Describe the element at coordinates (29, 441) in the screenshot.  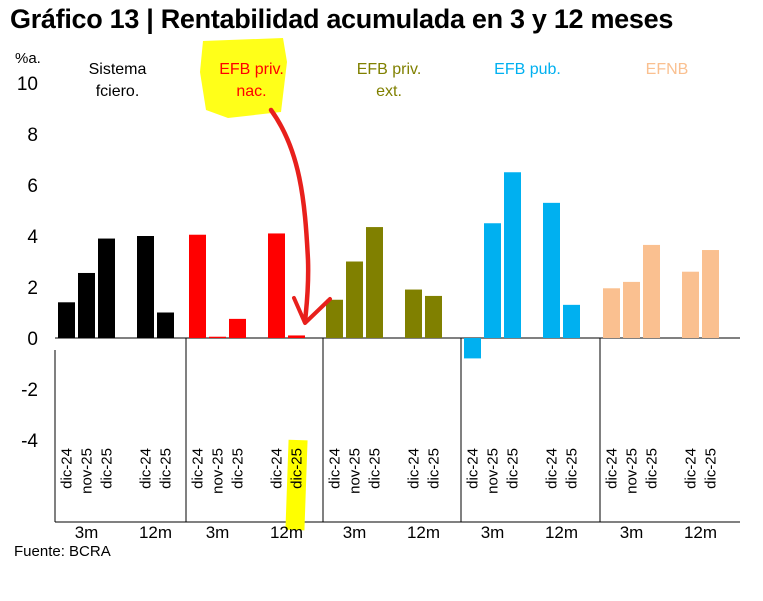
I see `y-tick-label: -4` at that location.